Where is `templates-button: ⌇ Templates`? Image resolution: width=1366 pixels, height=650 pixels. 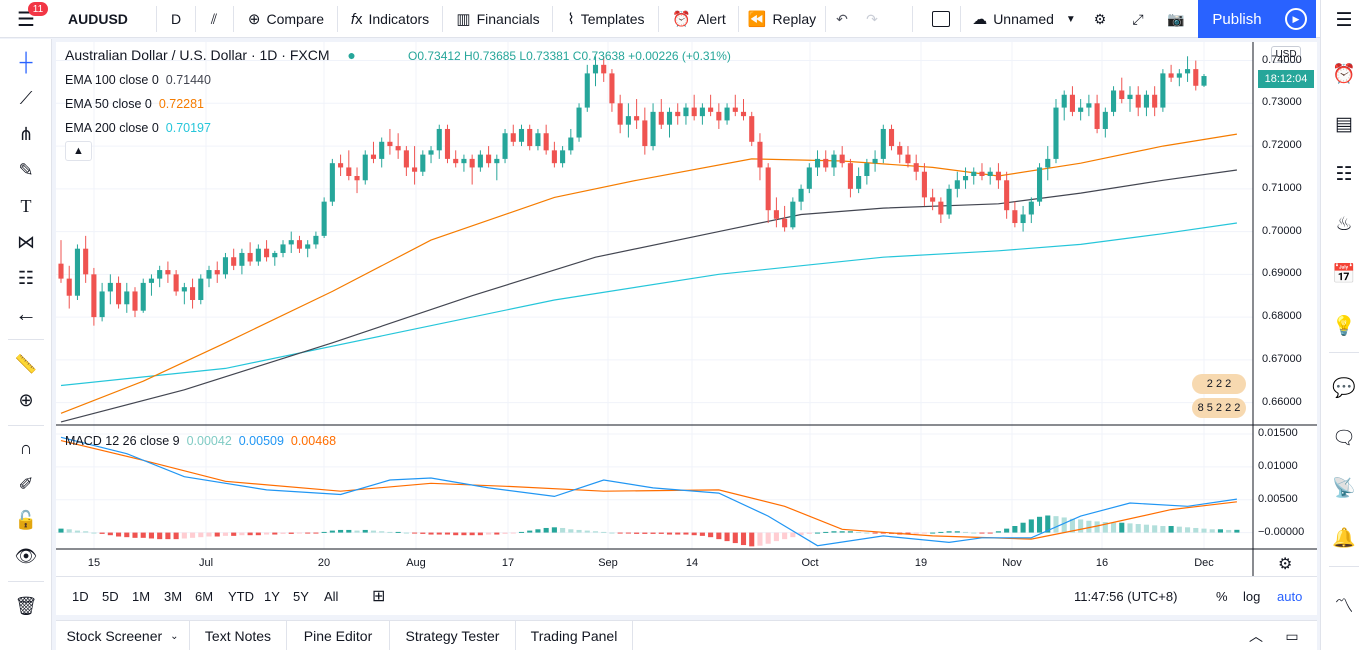
templates-button: ⌇ Templates is located at coordinates (606, 19).